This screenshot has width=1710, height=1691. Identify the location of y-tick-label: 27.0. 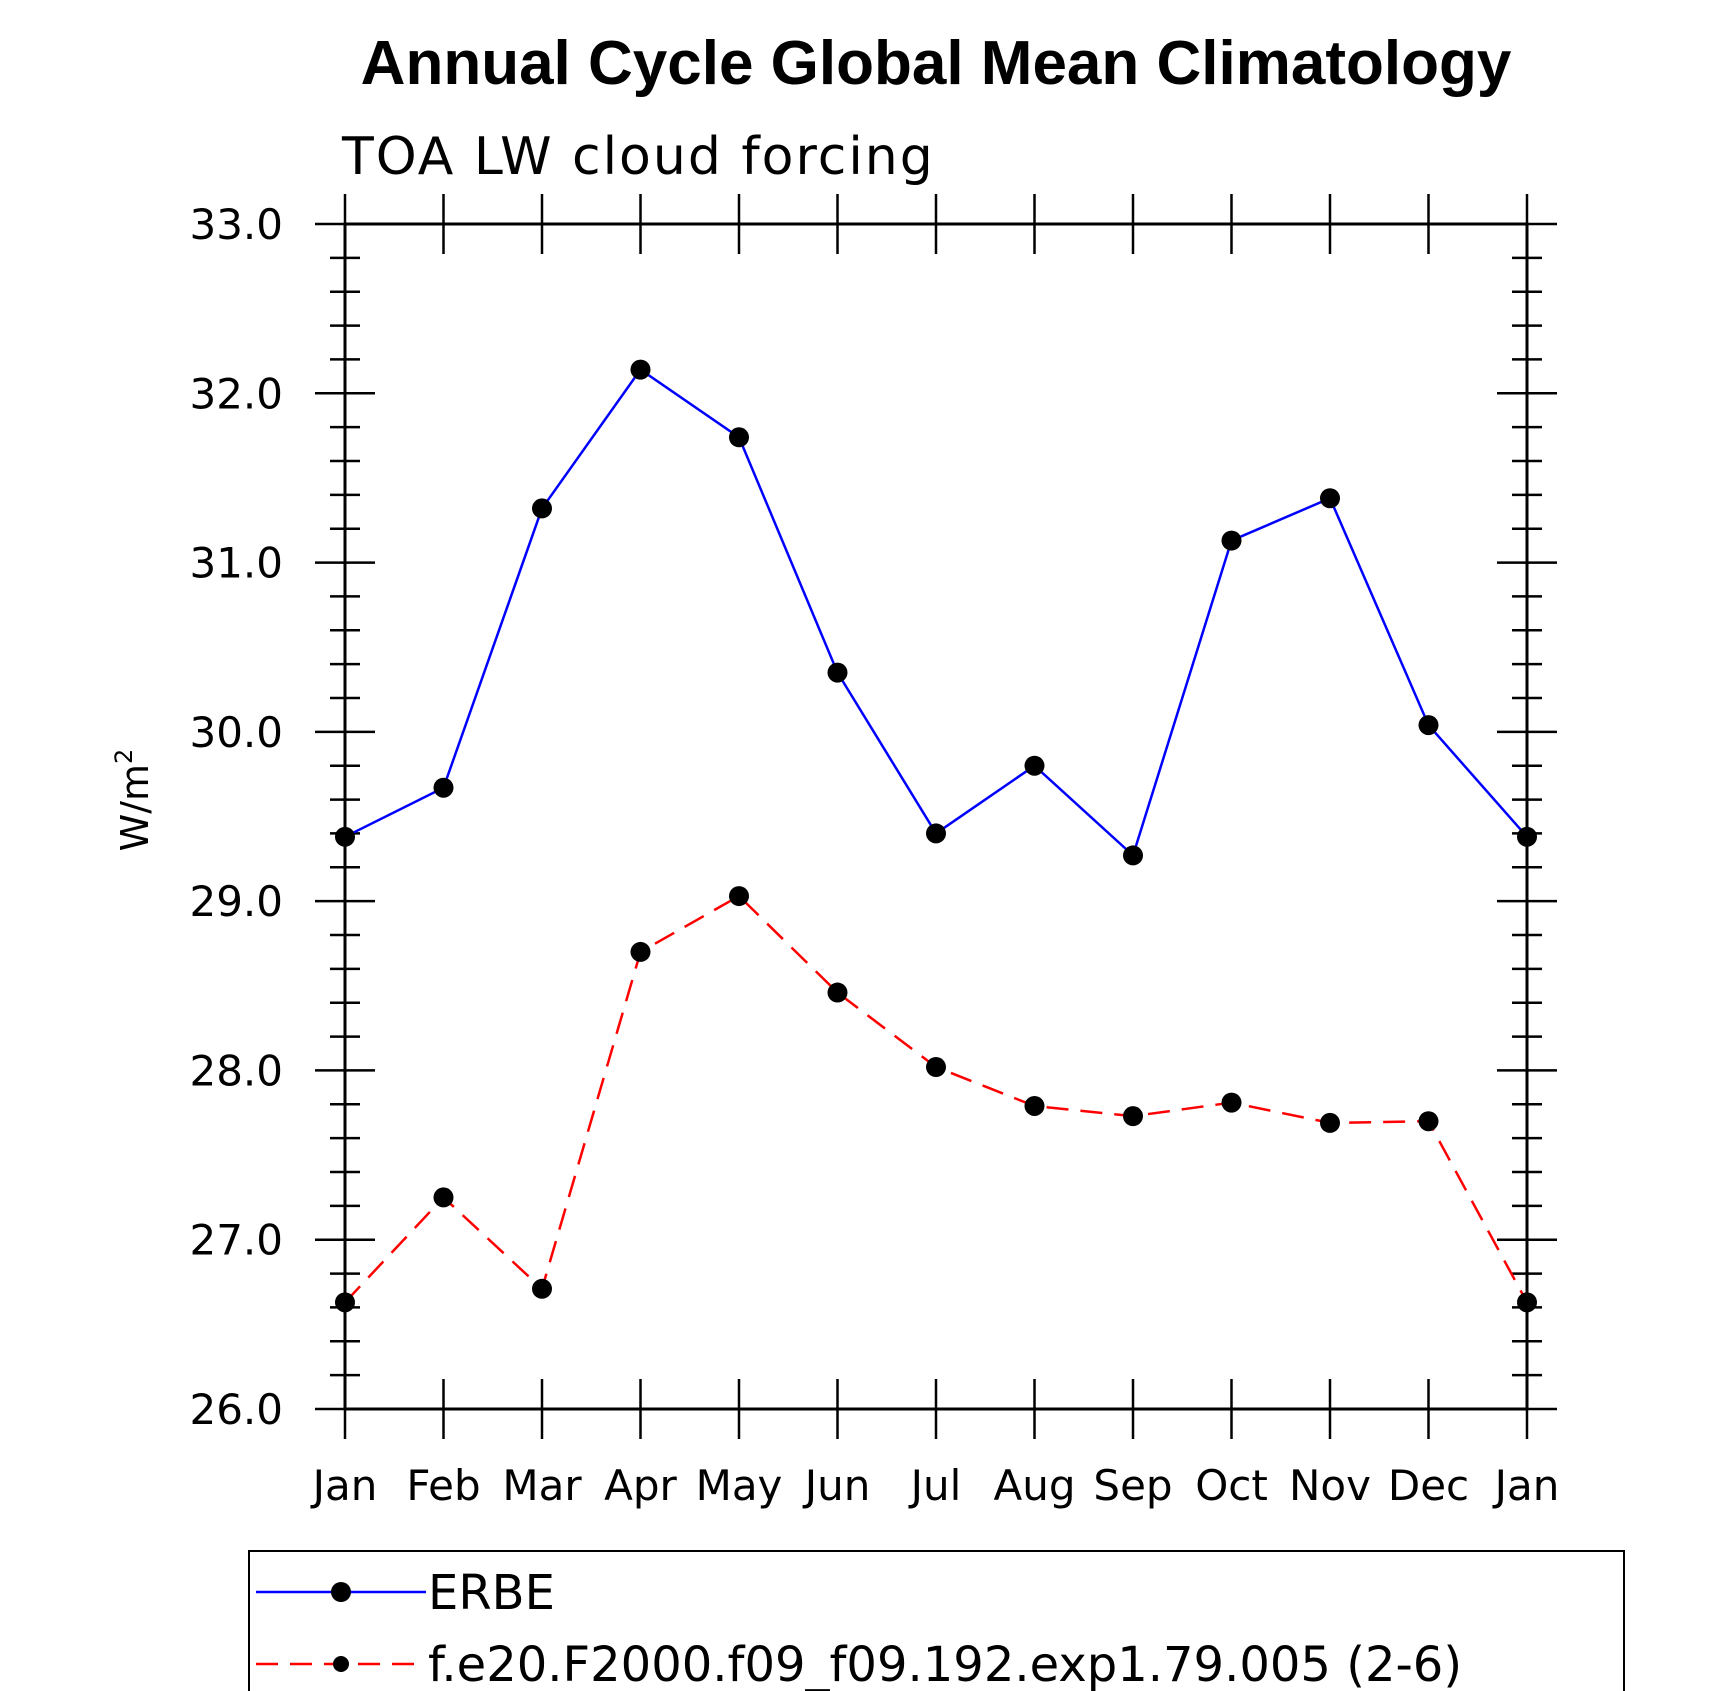
(236, 1240).